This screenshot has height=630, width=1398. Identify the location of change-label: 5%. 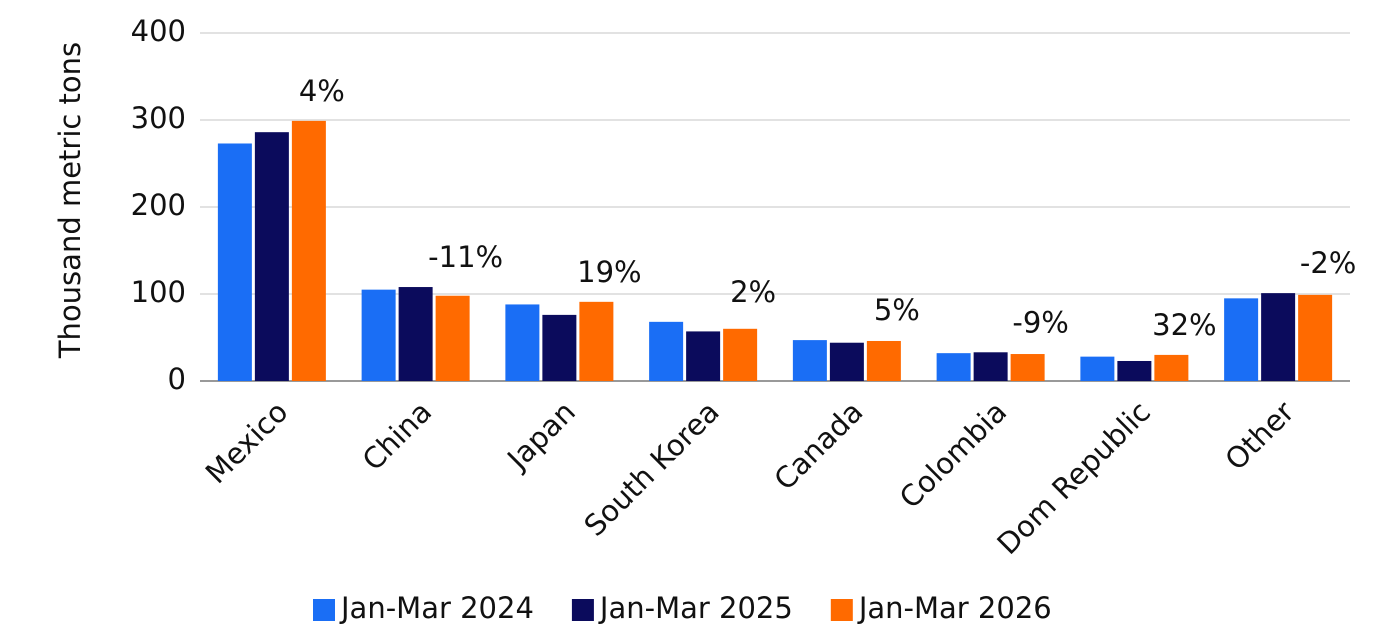
(897, 310).